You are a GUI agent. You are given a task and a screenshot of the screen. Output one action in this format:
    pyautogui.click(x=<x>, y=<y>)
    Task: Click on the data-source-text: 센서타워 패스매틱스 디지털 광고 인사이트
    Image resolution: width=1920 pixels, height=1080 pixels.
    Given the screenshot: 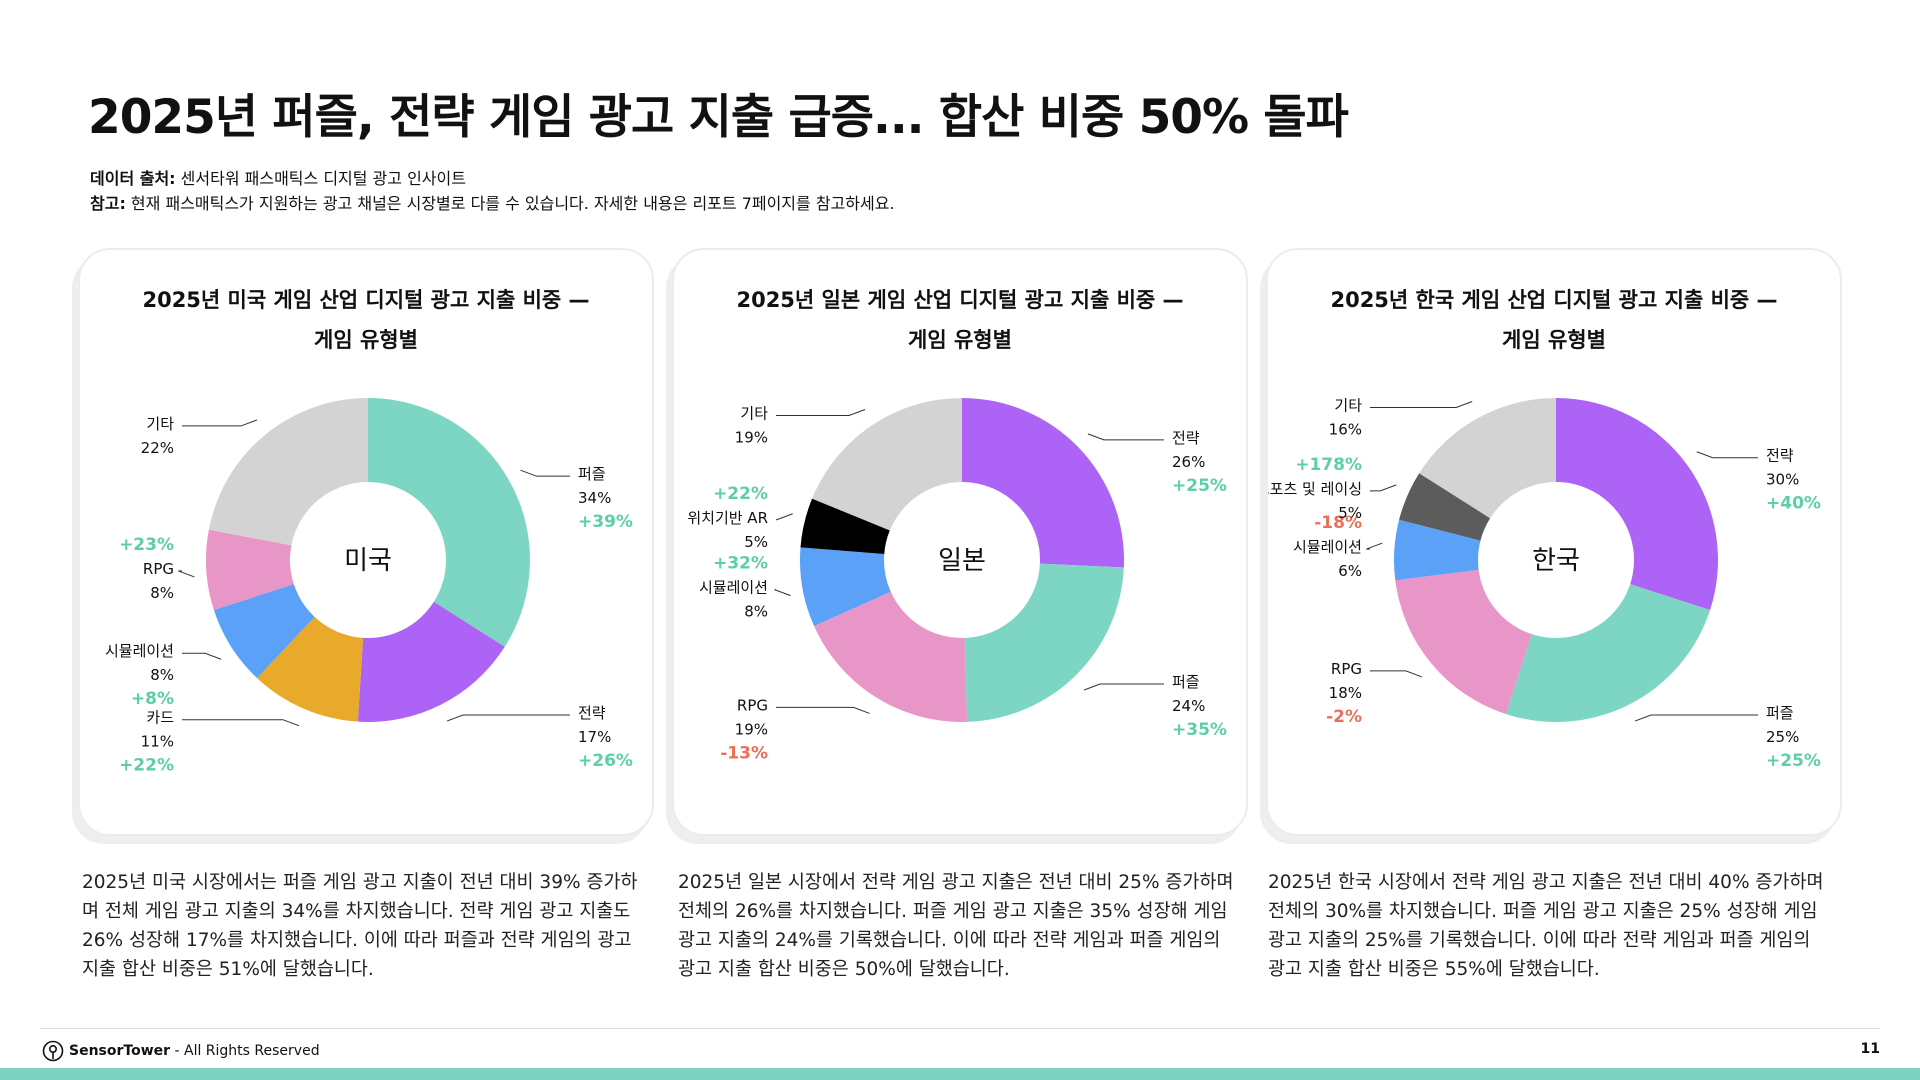 What is the action you would take?
    pyautogui.click(x=320, y=178)
    